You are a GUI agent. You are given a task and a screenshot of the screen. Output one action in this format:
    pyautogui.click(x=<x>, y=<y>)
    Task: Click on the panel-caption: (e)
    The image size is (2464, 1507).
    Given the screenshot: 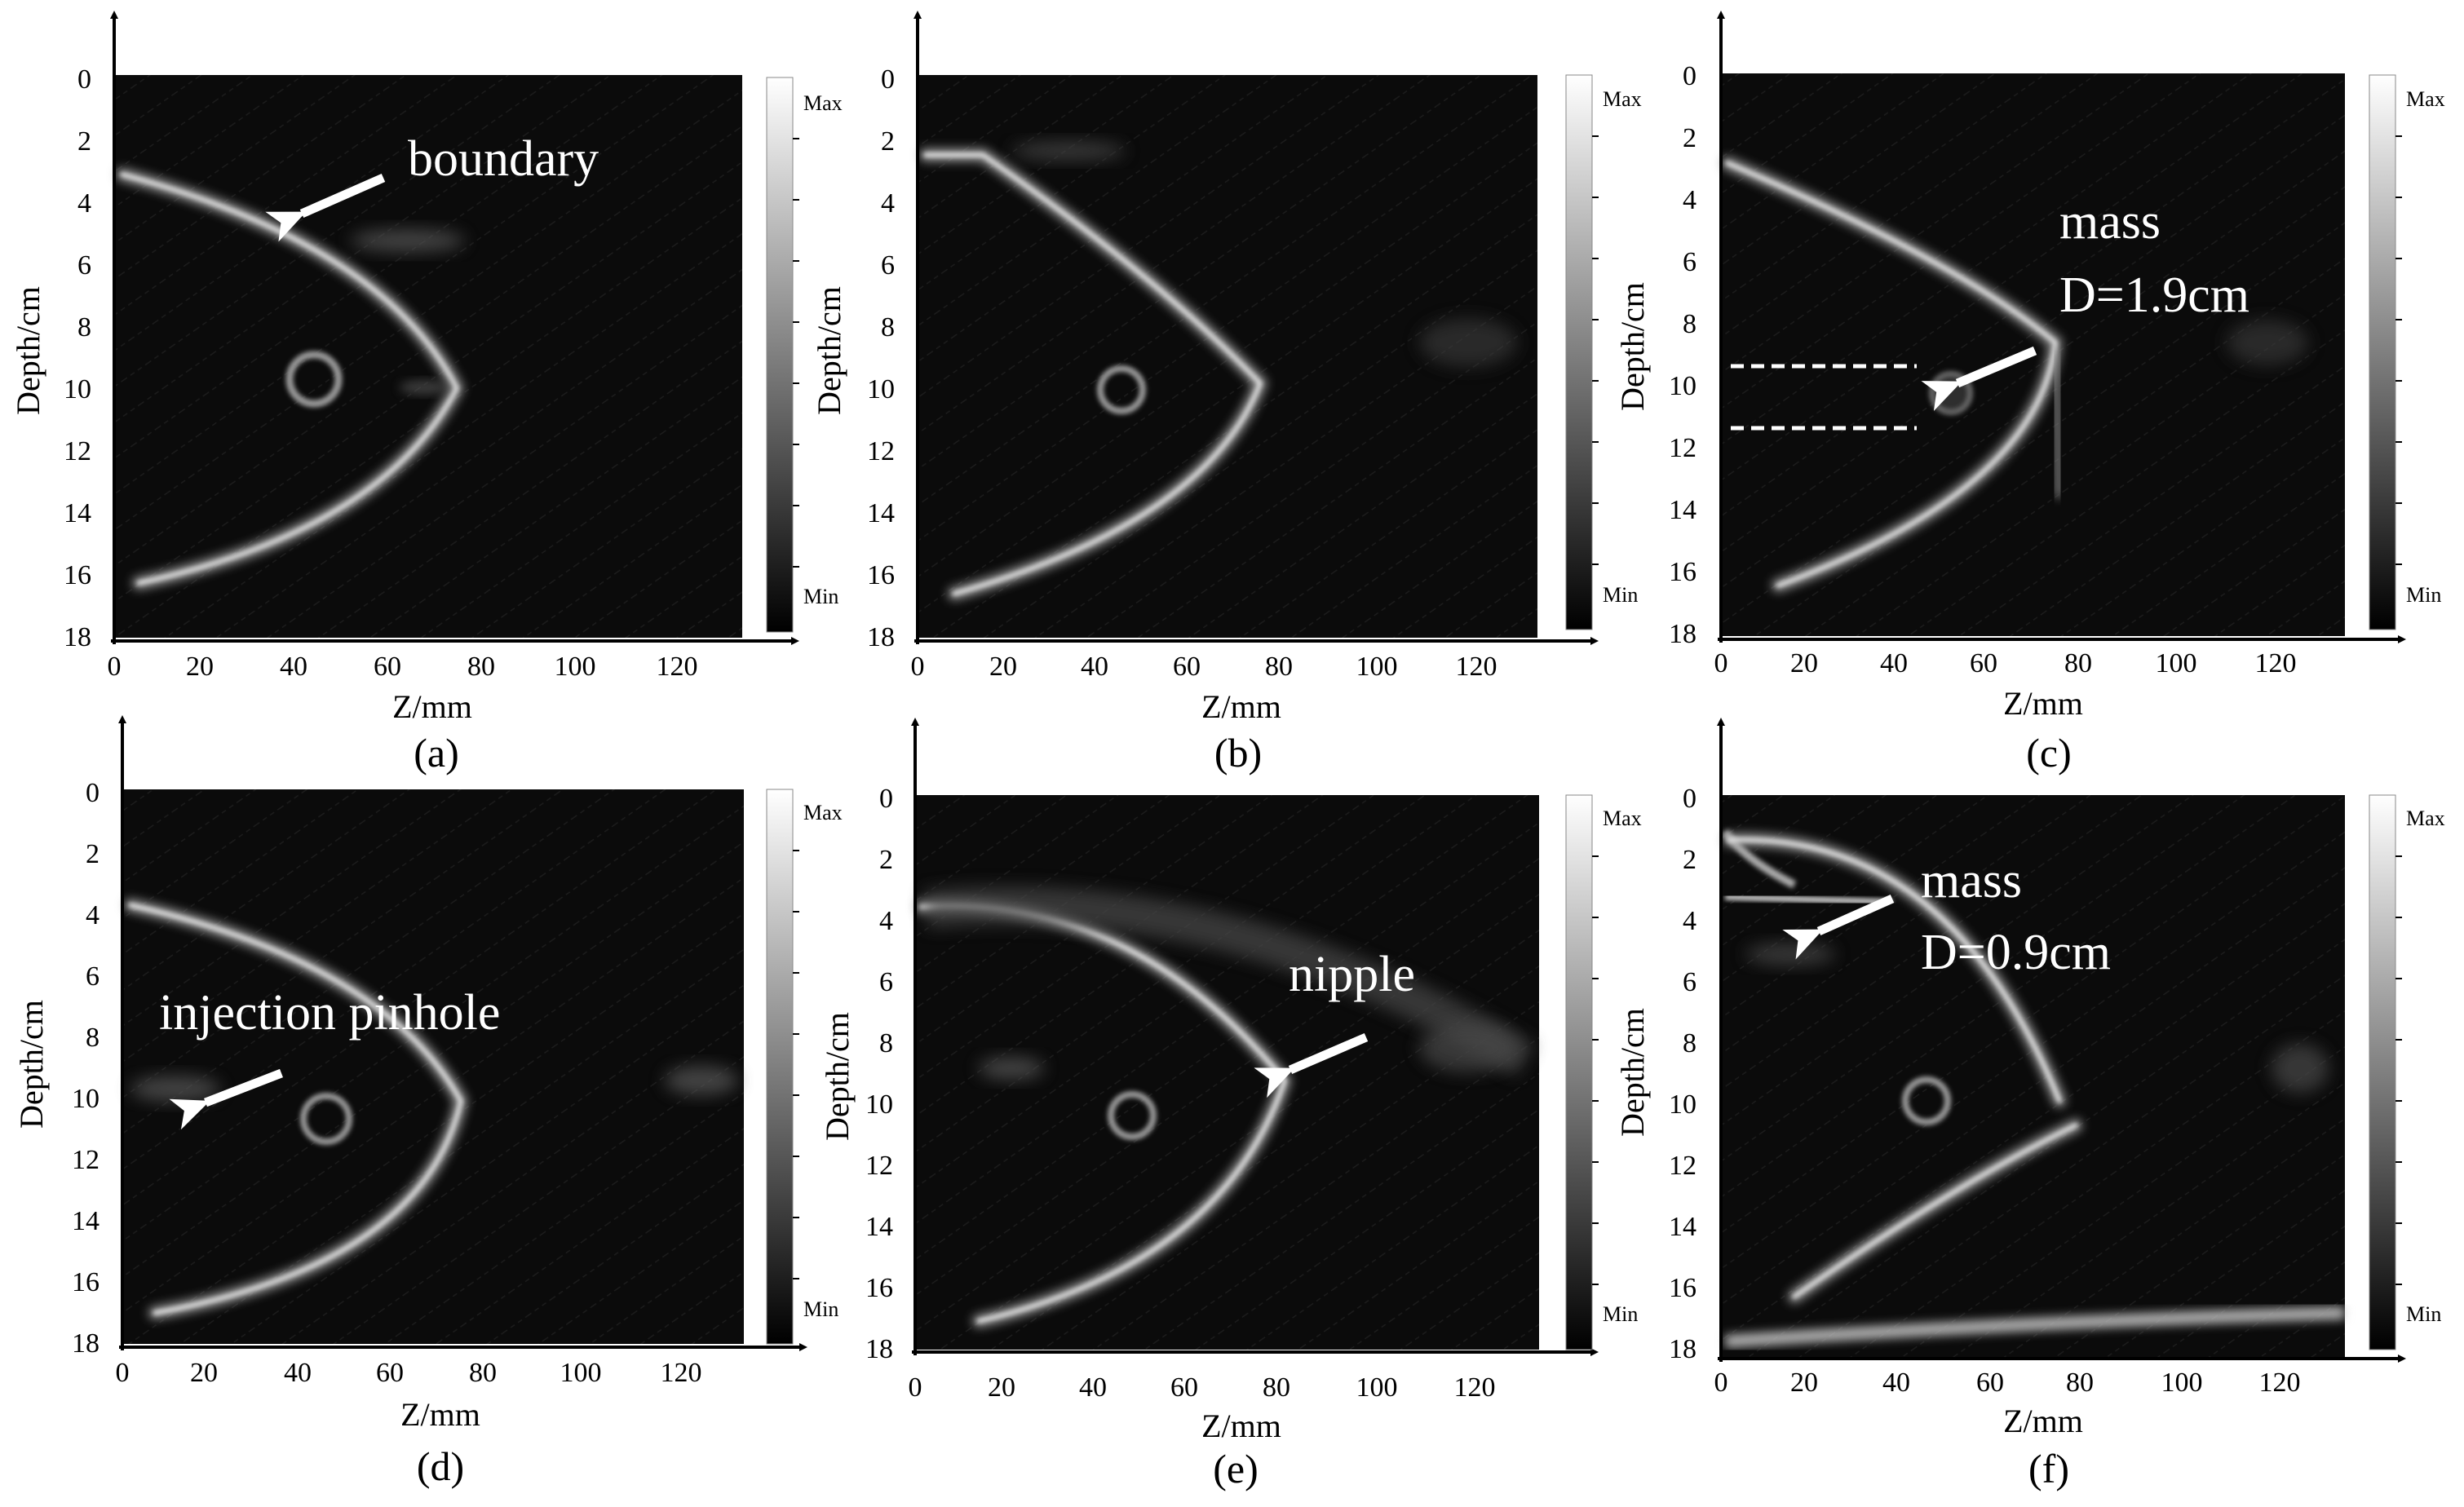 What is the action you would take?
    pyautogui.click(x=1236, y=1469)
    